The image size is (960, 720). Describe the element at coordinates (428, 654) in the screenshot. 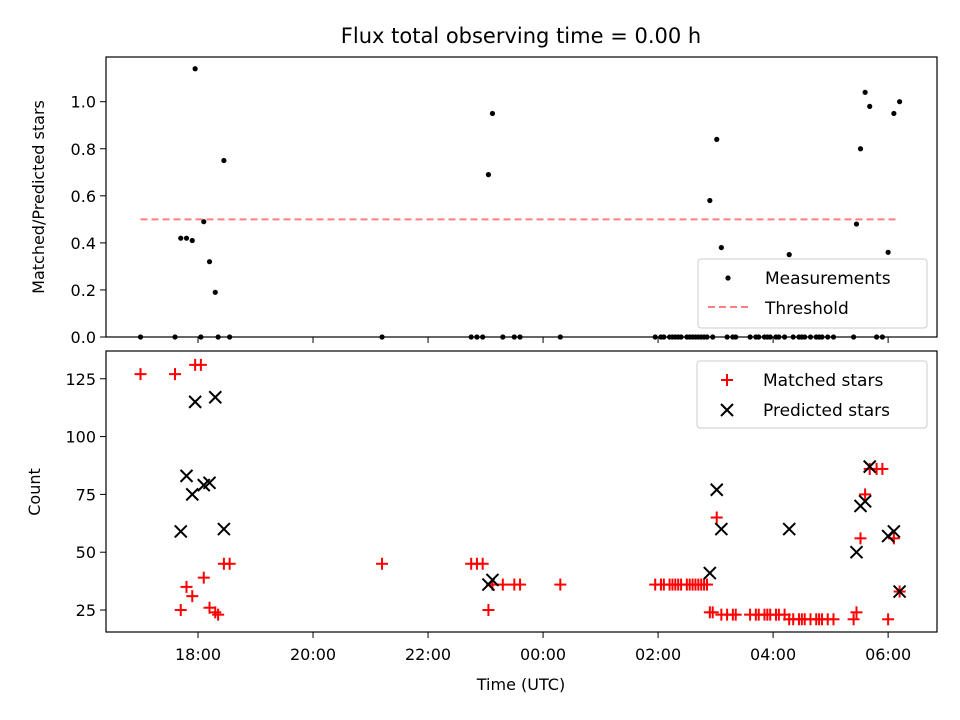

I see `x-tick-label: 22:00` at that location.